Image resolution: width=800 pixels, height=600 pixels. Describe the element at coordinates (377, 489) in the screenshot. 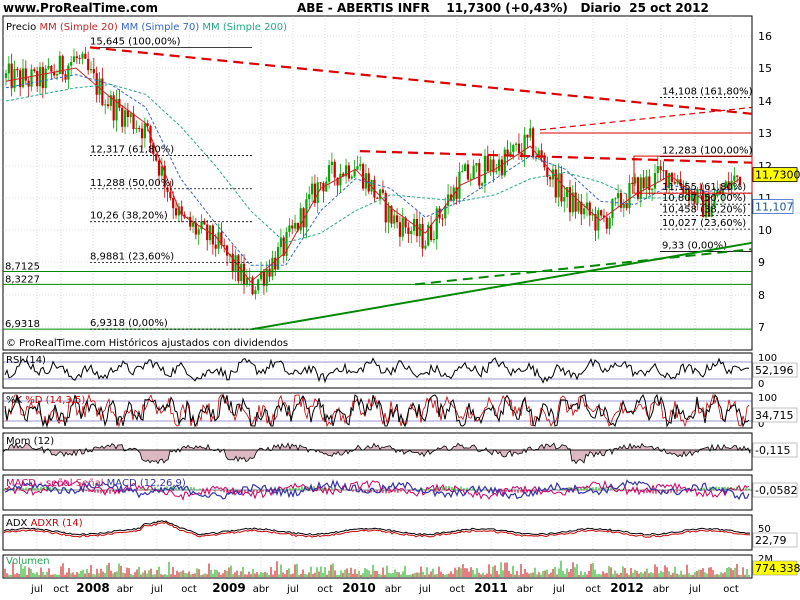

I see `macd-line` at that location.